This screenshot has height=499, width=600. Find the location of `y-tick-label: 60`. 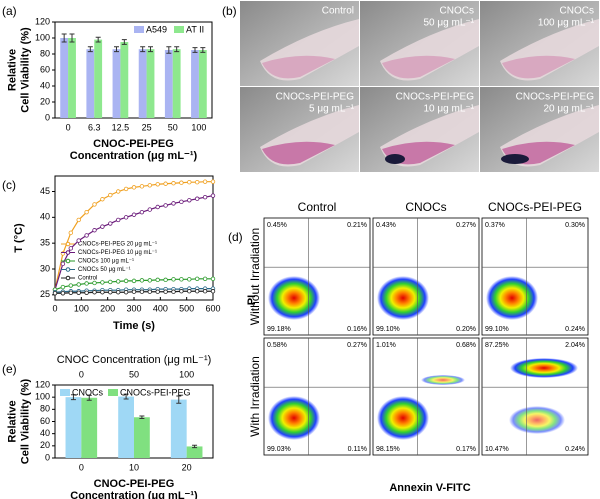

y-tick-label: 60 is located at coordinates (45, 421).